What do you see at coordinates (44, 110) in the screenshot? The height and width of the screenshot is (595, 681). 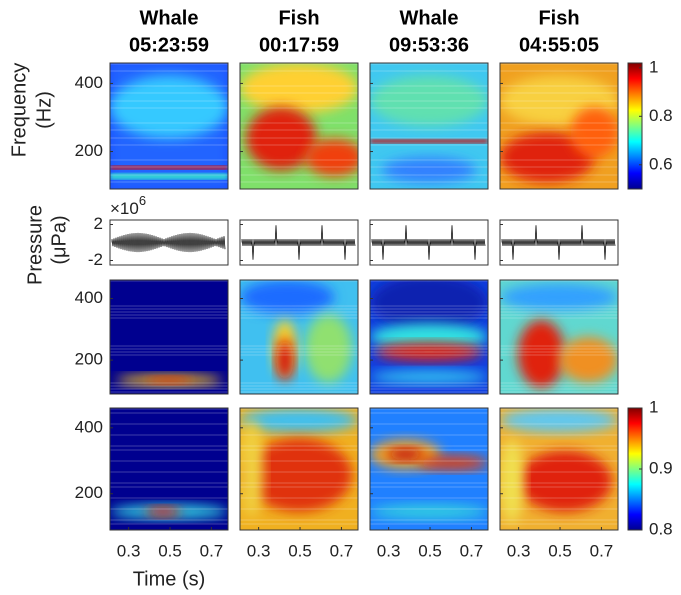 I see `y-label: (Hz)` at bounding box center [44, 110].